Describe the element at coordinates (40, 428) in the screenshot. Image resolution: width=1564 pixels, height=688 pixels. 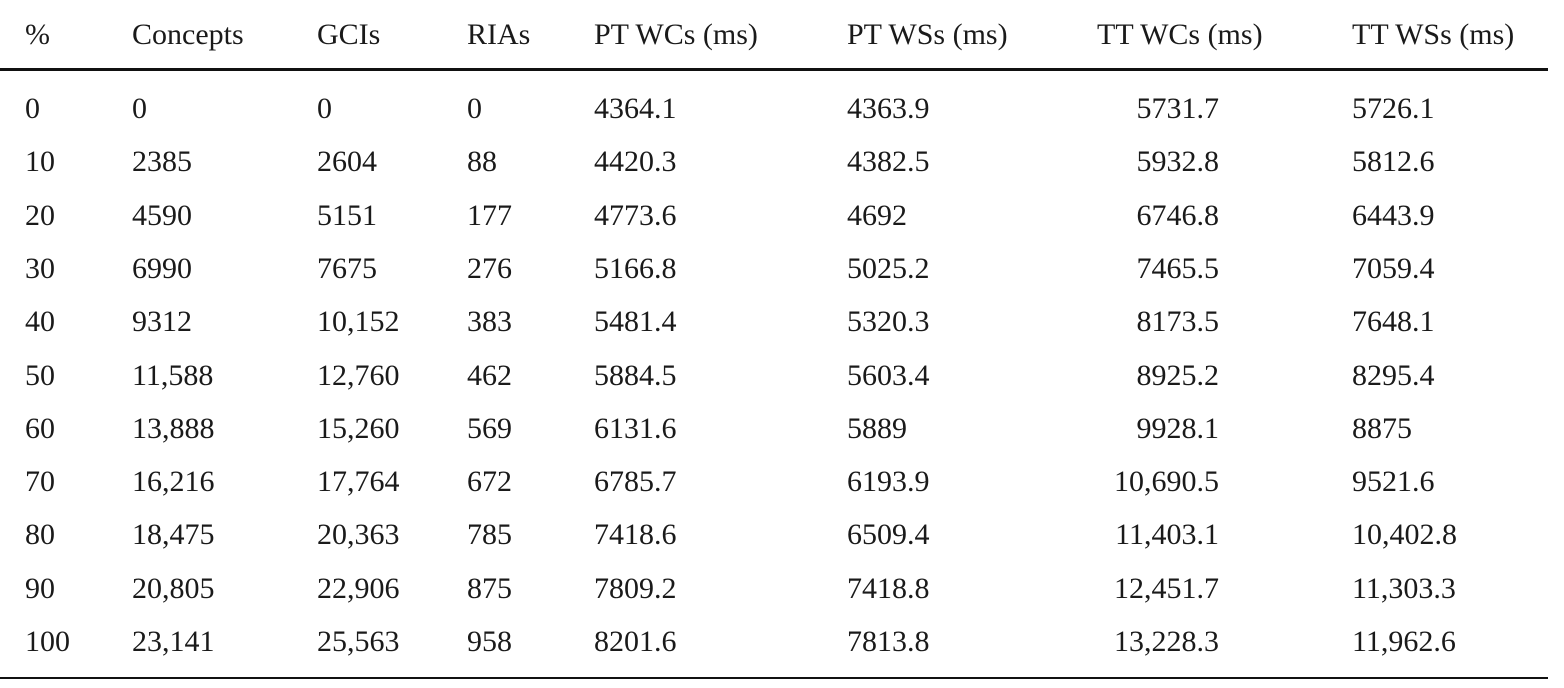
I see `table-cell: 60` at that location.